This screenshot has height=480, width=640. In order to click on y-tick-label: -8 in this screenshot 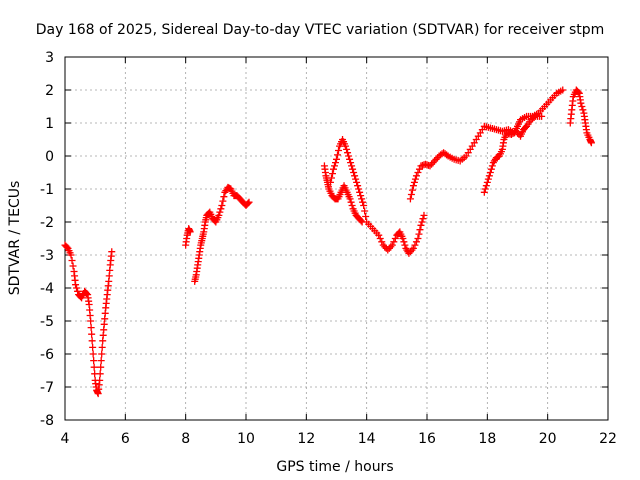, I will do `click(47, 421)`.